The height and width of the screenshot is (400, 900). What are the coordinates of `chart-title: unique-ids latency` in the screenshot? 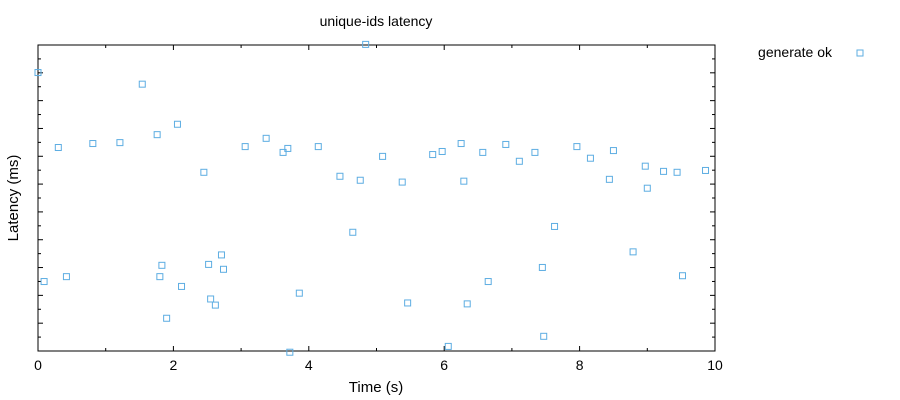 It's located at (376, 21).